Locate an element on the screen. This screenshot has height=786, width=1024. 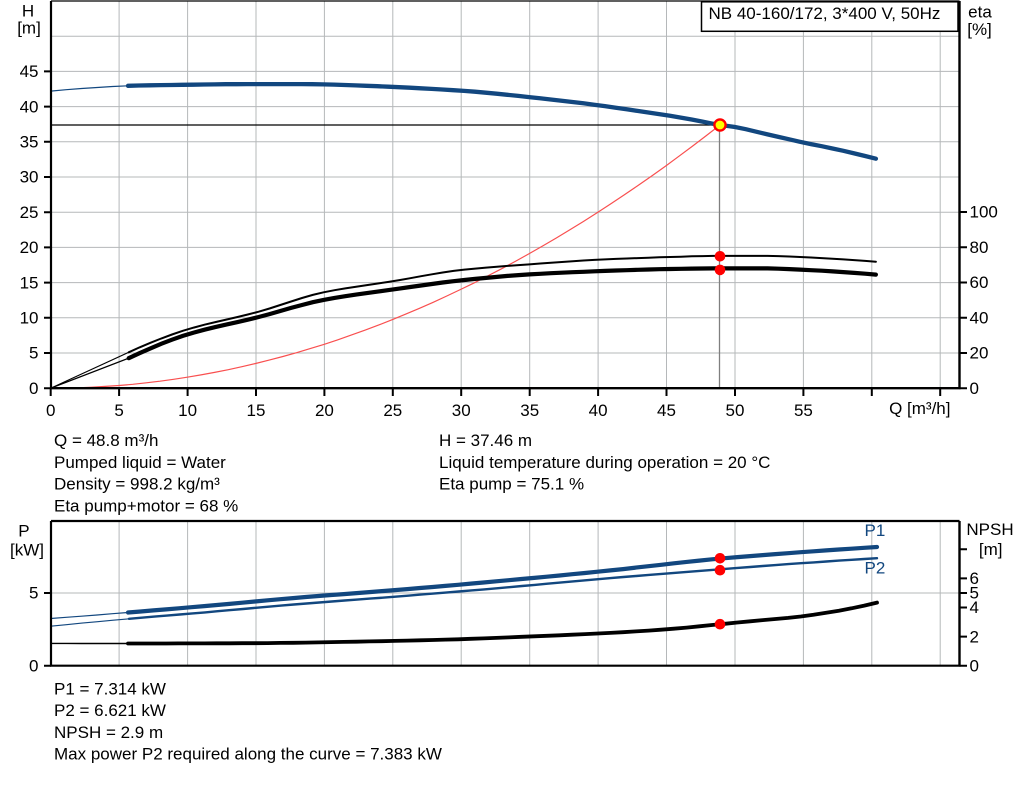
svg-text: Eta pump = 75.1 % is located at coordinates (511, 484).